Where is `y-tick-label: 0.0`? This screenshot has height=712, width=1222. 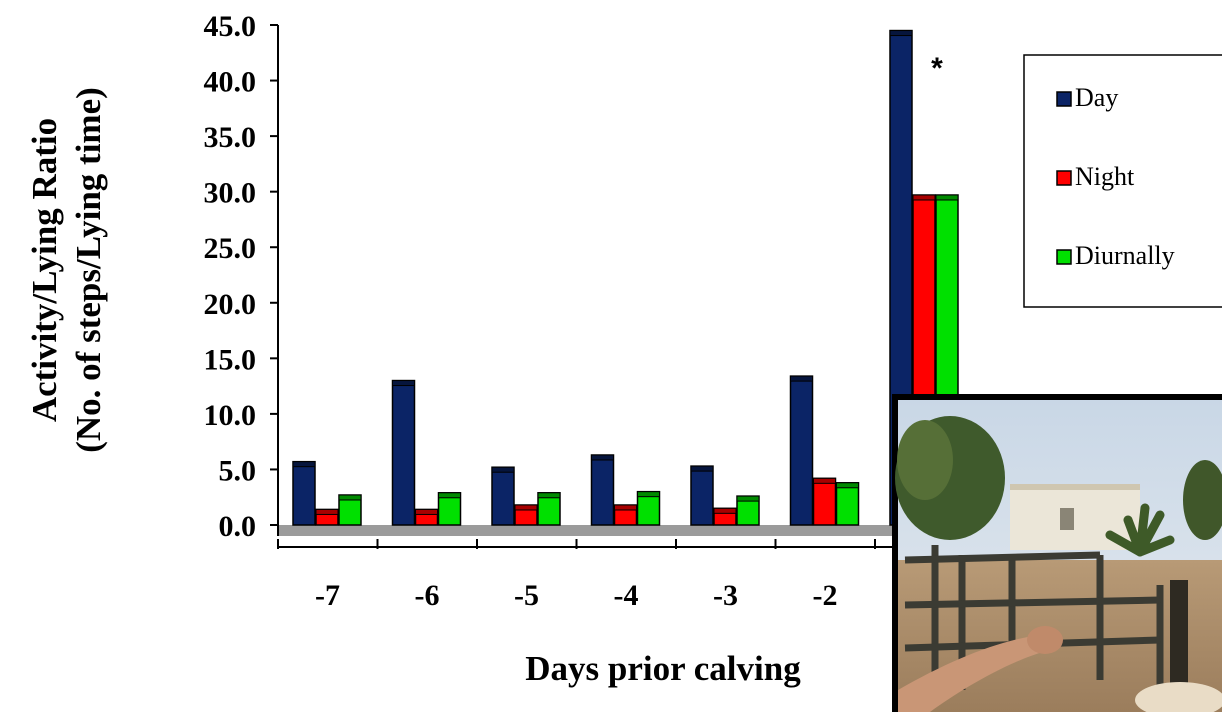 y-tick-label: 0.0 is located at coordinates (238, 526).